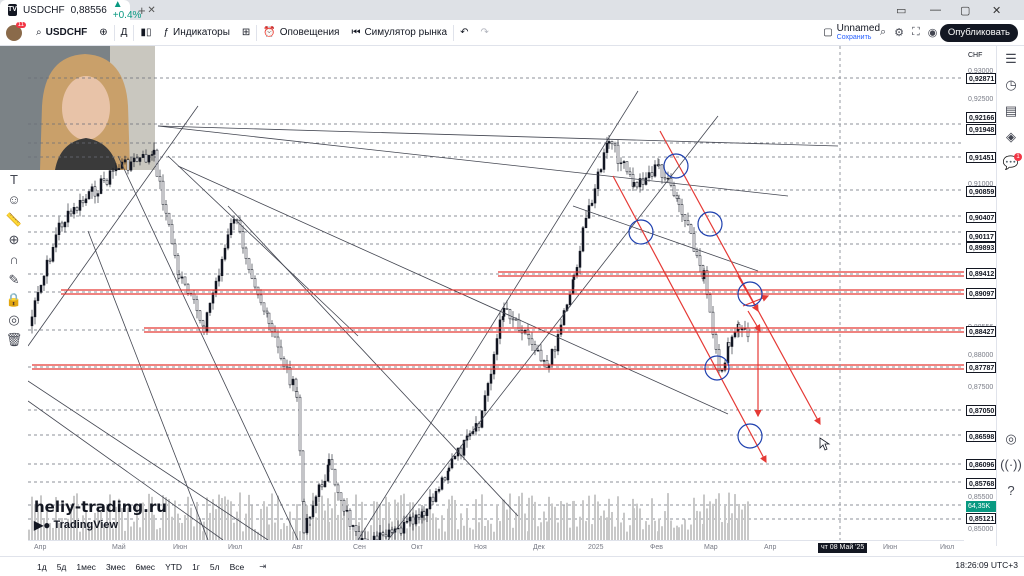 The width and height of the screenshot is (1024, 576). I want to click on new-tab-icon: +, so click(142, 10).